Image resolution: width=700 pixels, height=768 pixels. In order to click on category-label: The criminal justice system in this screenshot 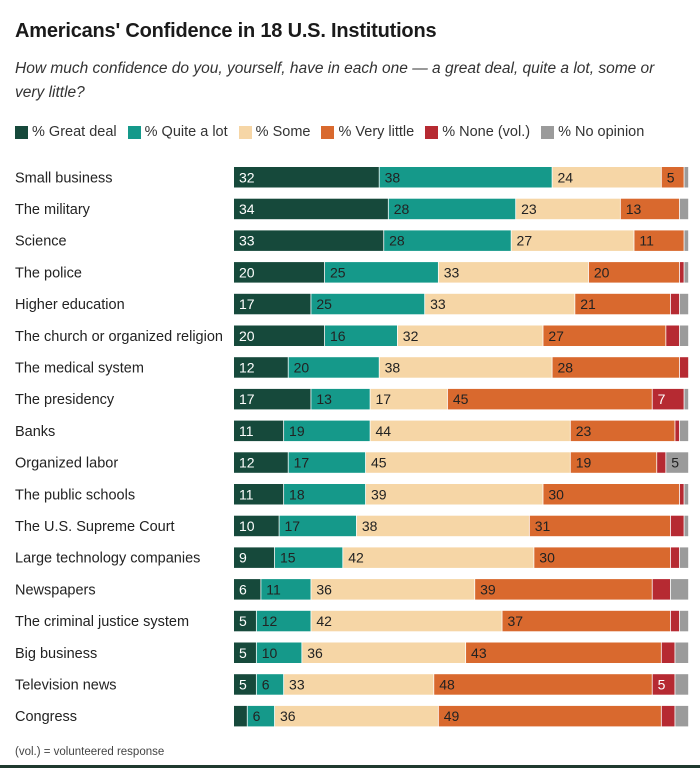, I will do `click(102, 622)`.